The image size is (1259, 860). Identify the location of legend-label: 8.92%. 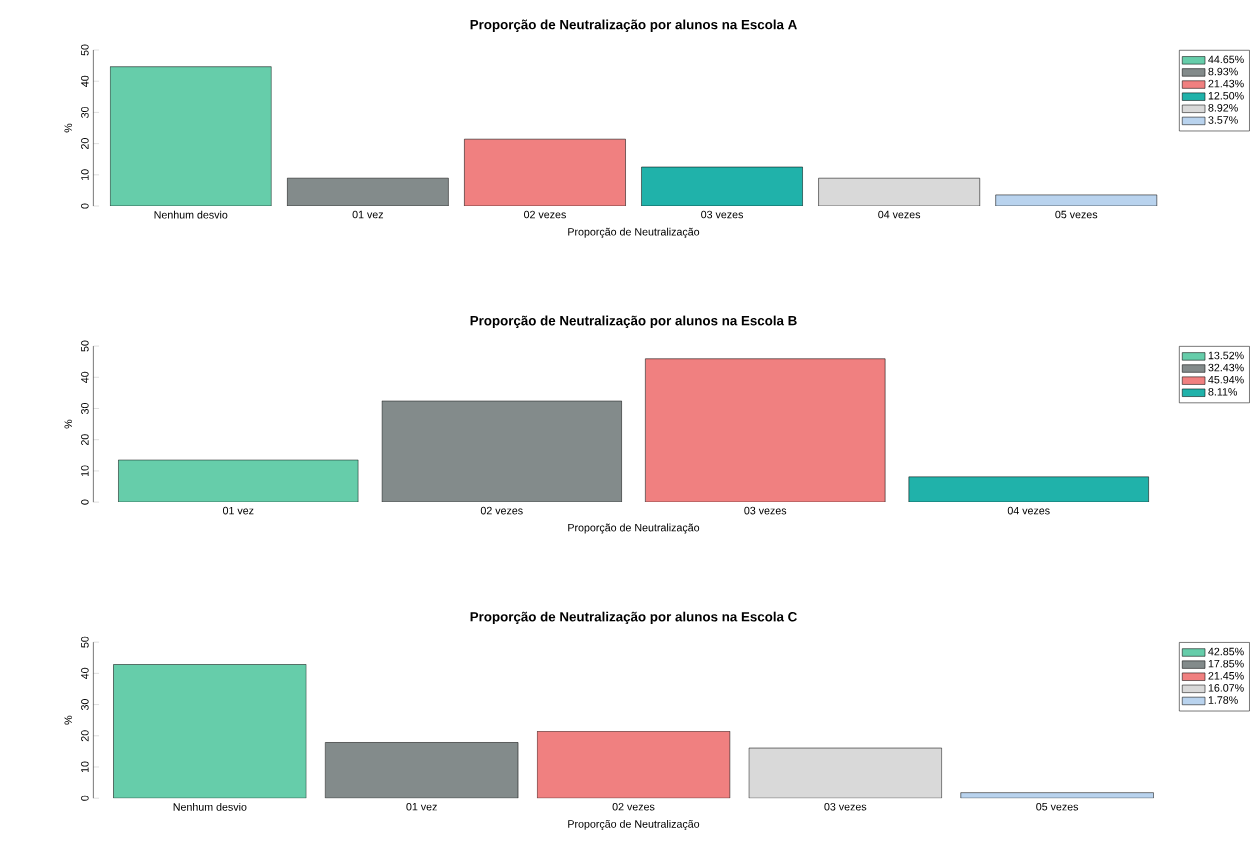
(1223, 107).